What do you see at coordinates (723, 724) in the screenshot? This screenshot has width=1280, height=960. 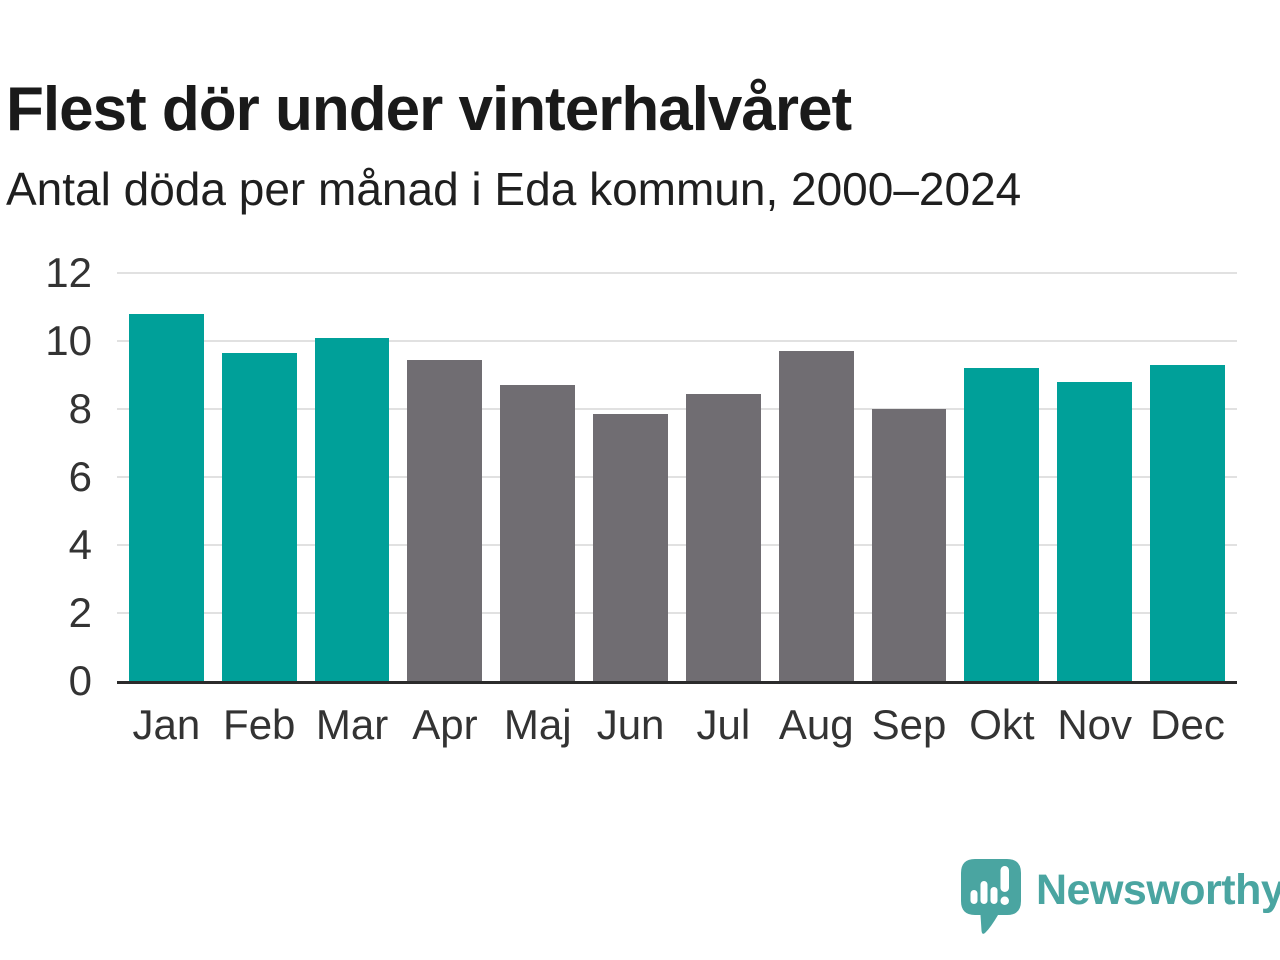 I see `x-tick-label-jul: Jul` at bounding box center [723, 724].